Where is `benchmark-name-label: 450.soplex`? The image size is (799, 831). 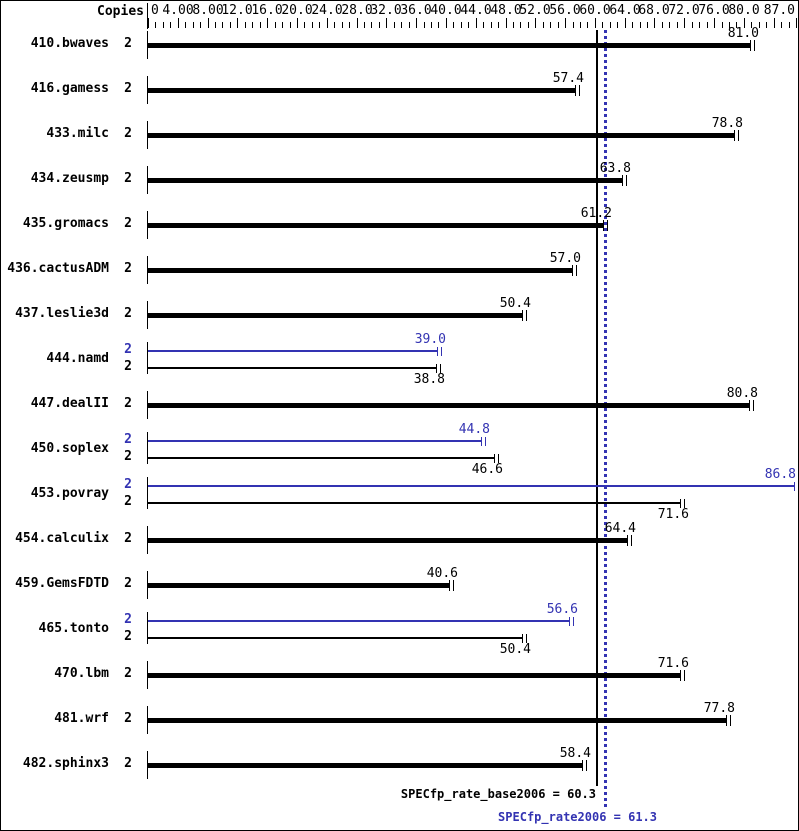
benchmark-name-label: 450.soplex is located at coordinates (69, 448).